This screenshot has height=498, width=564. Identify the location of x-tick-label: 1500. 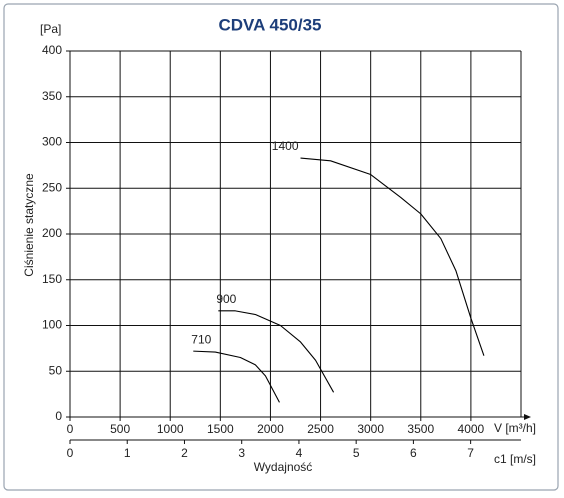
(220, 429).